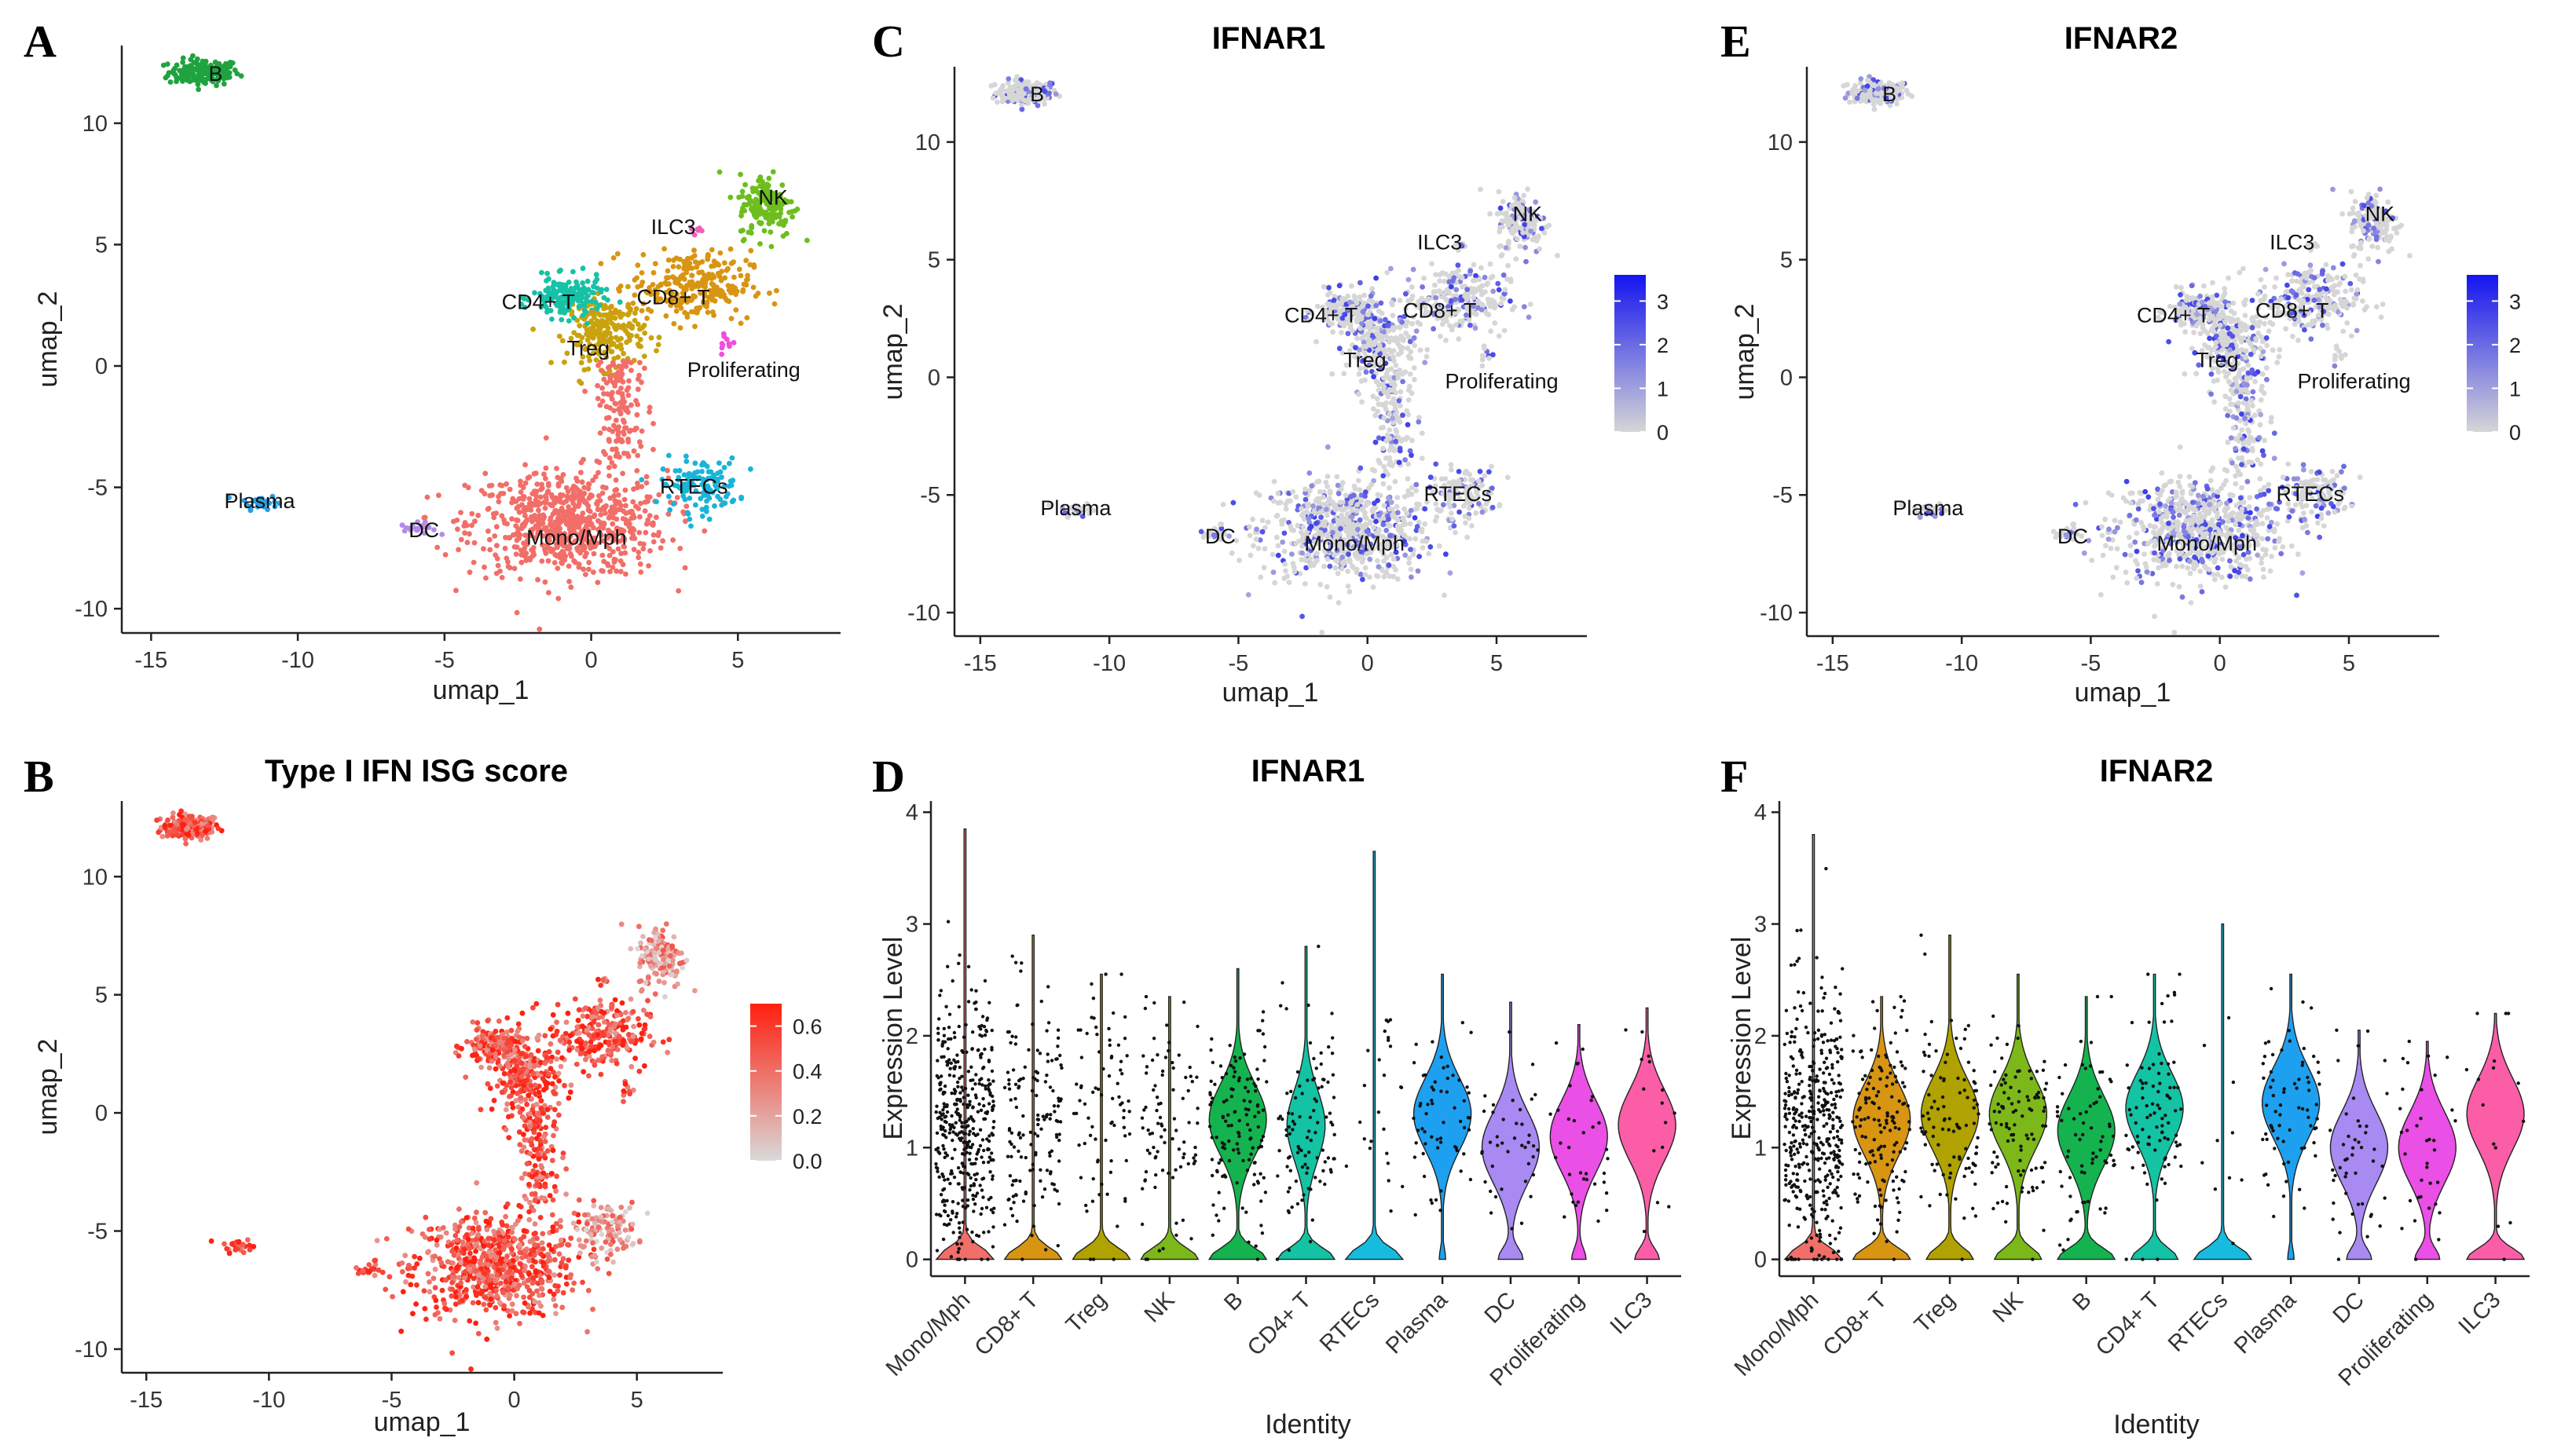 The image size is (2550, 1456). Describe the element at coordinates (444, 660) in the screenshot. I see `umap-a-xtick-label: -5` at that location.